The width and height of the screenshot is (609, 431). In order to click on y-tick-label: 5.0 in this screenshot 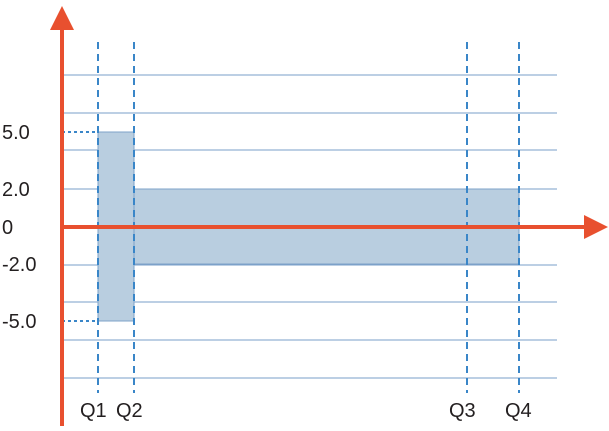, I will do `click(16, 133)`.